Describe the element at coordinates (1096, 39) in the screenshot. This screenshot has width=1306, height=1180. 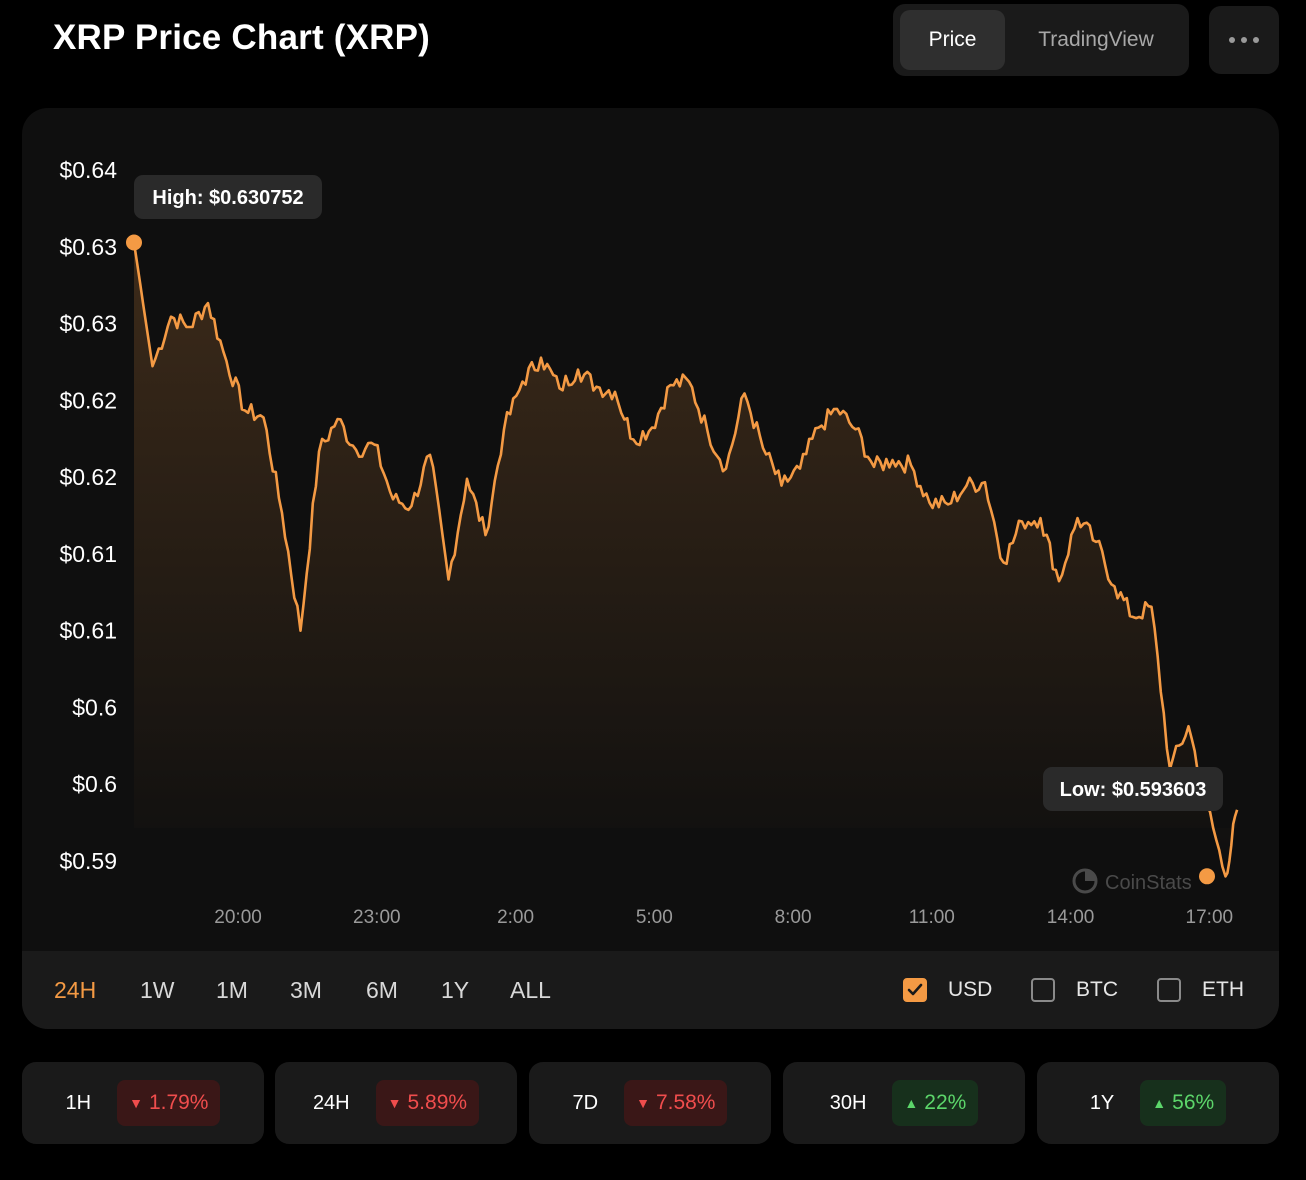
I see `tab-tradingview: TradingView` at that location.